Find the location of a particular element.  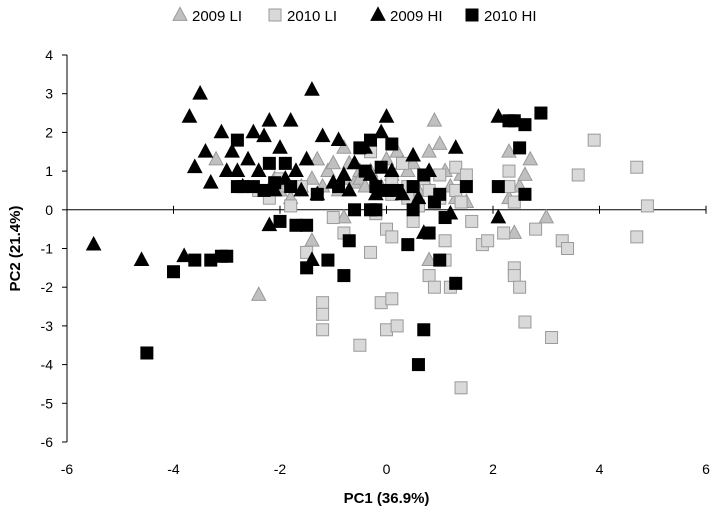

y-tick-label: -6 is located at coordinates (47, 442).